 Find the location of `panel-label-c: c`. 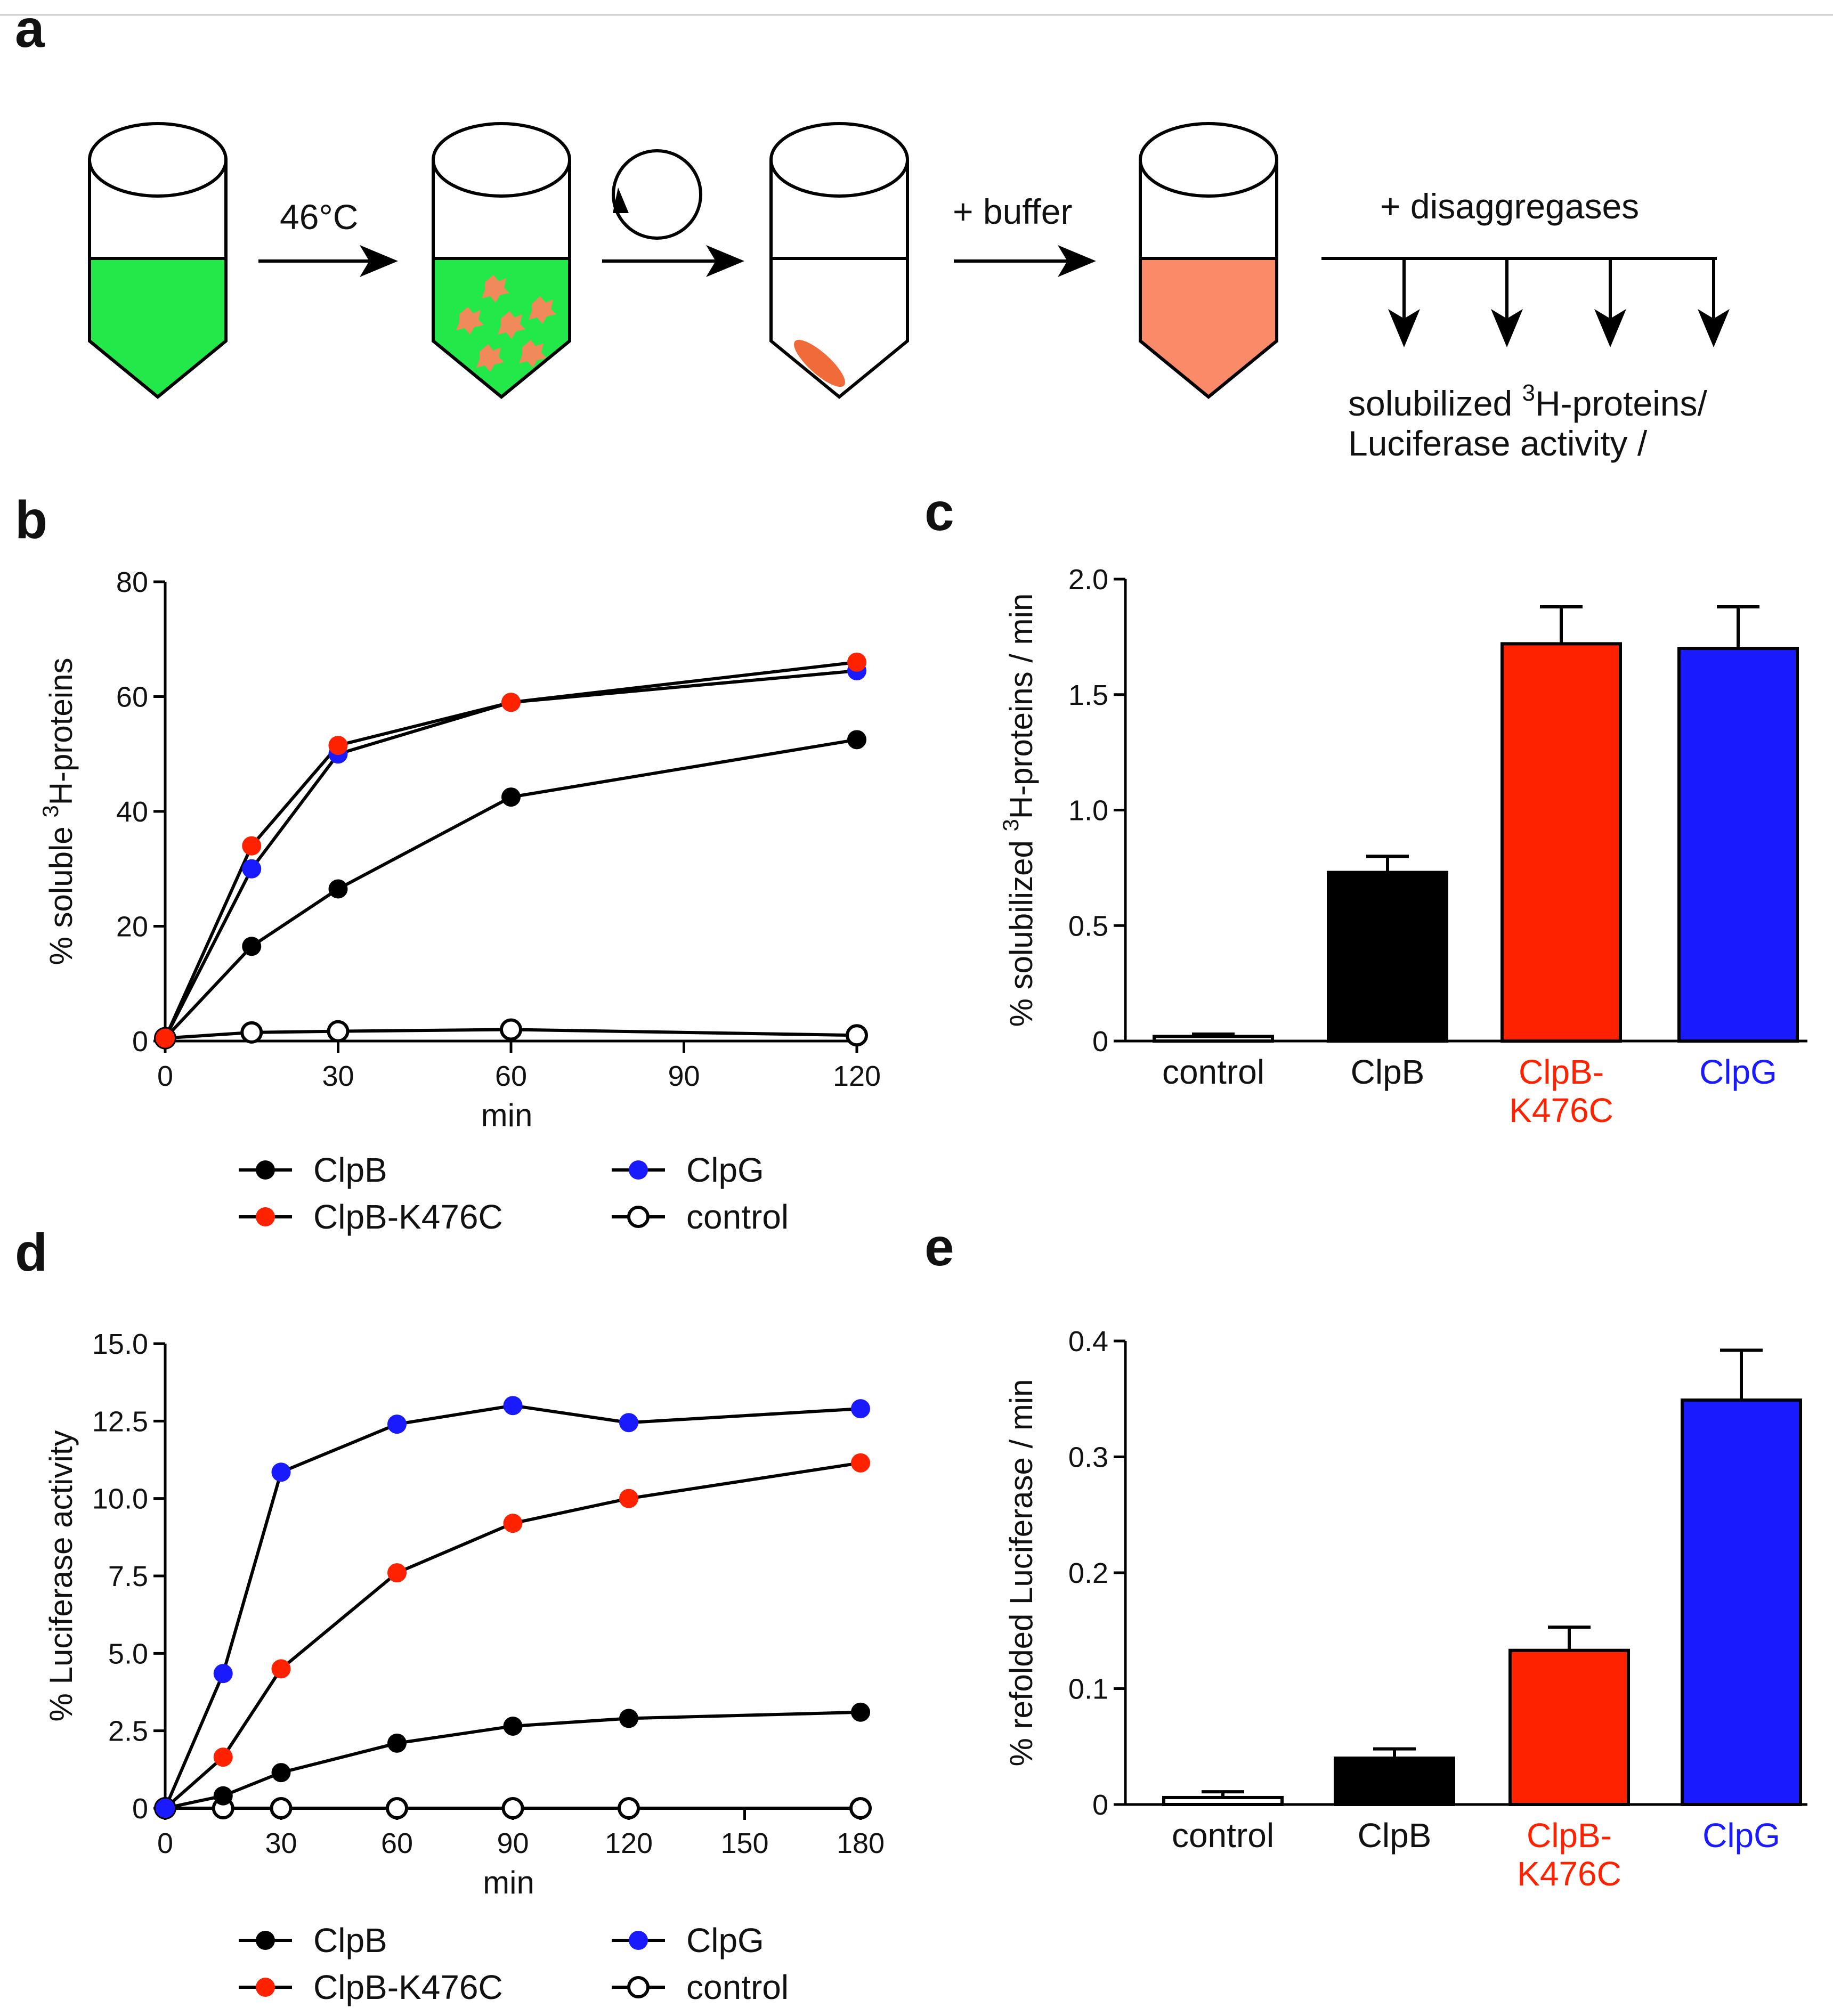

panel-label-c: c is located at coordinates (939, 512).